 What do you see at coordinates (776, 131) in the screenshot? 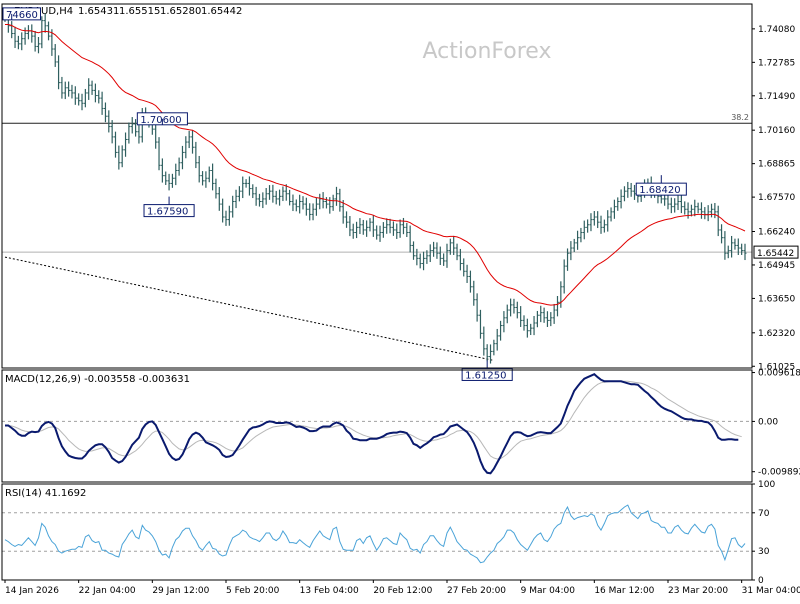
I see `price-axis-label: 1.70160` at bounding box center [776, 131].